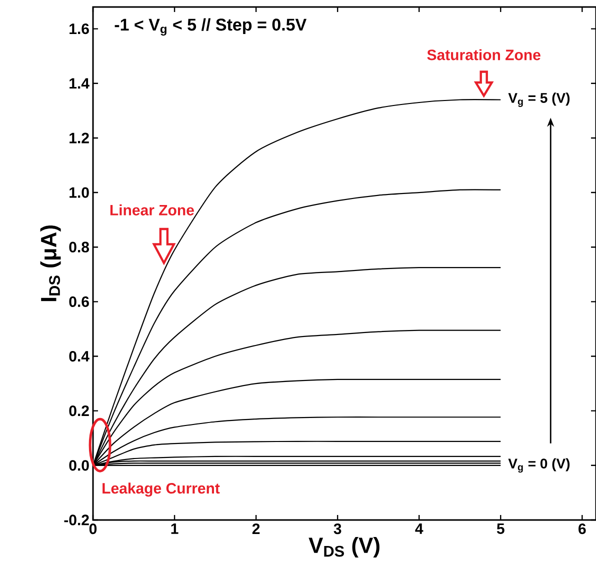 This screenshot has width=596, height=583. Describe the element at coordinates (79, 465) in the screenshot. I see `y-tick-label: 0.0` at that location.